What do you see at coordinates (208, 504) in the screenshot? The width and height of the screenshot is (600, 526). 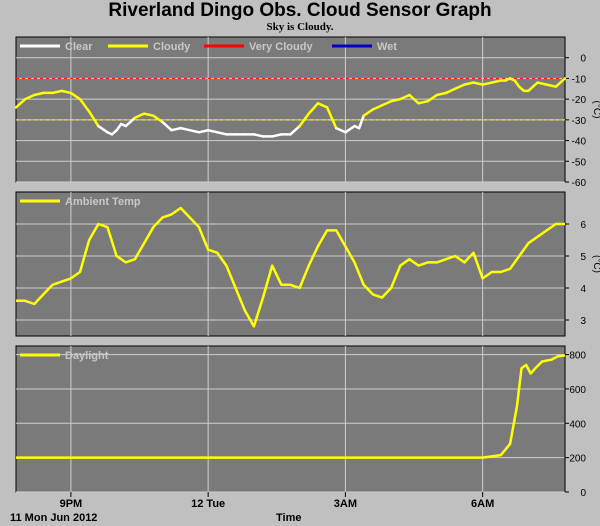 I see `x-tick-label: 12 Tue` at bounding box center [208, 504].